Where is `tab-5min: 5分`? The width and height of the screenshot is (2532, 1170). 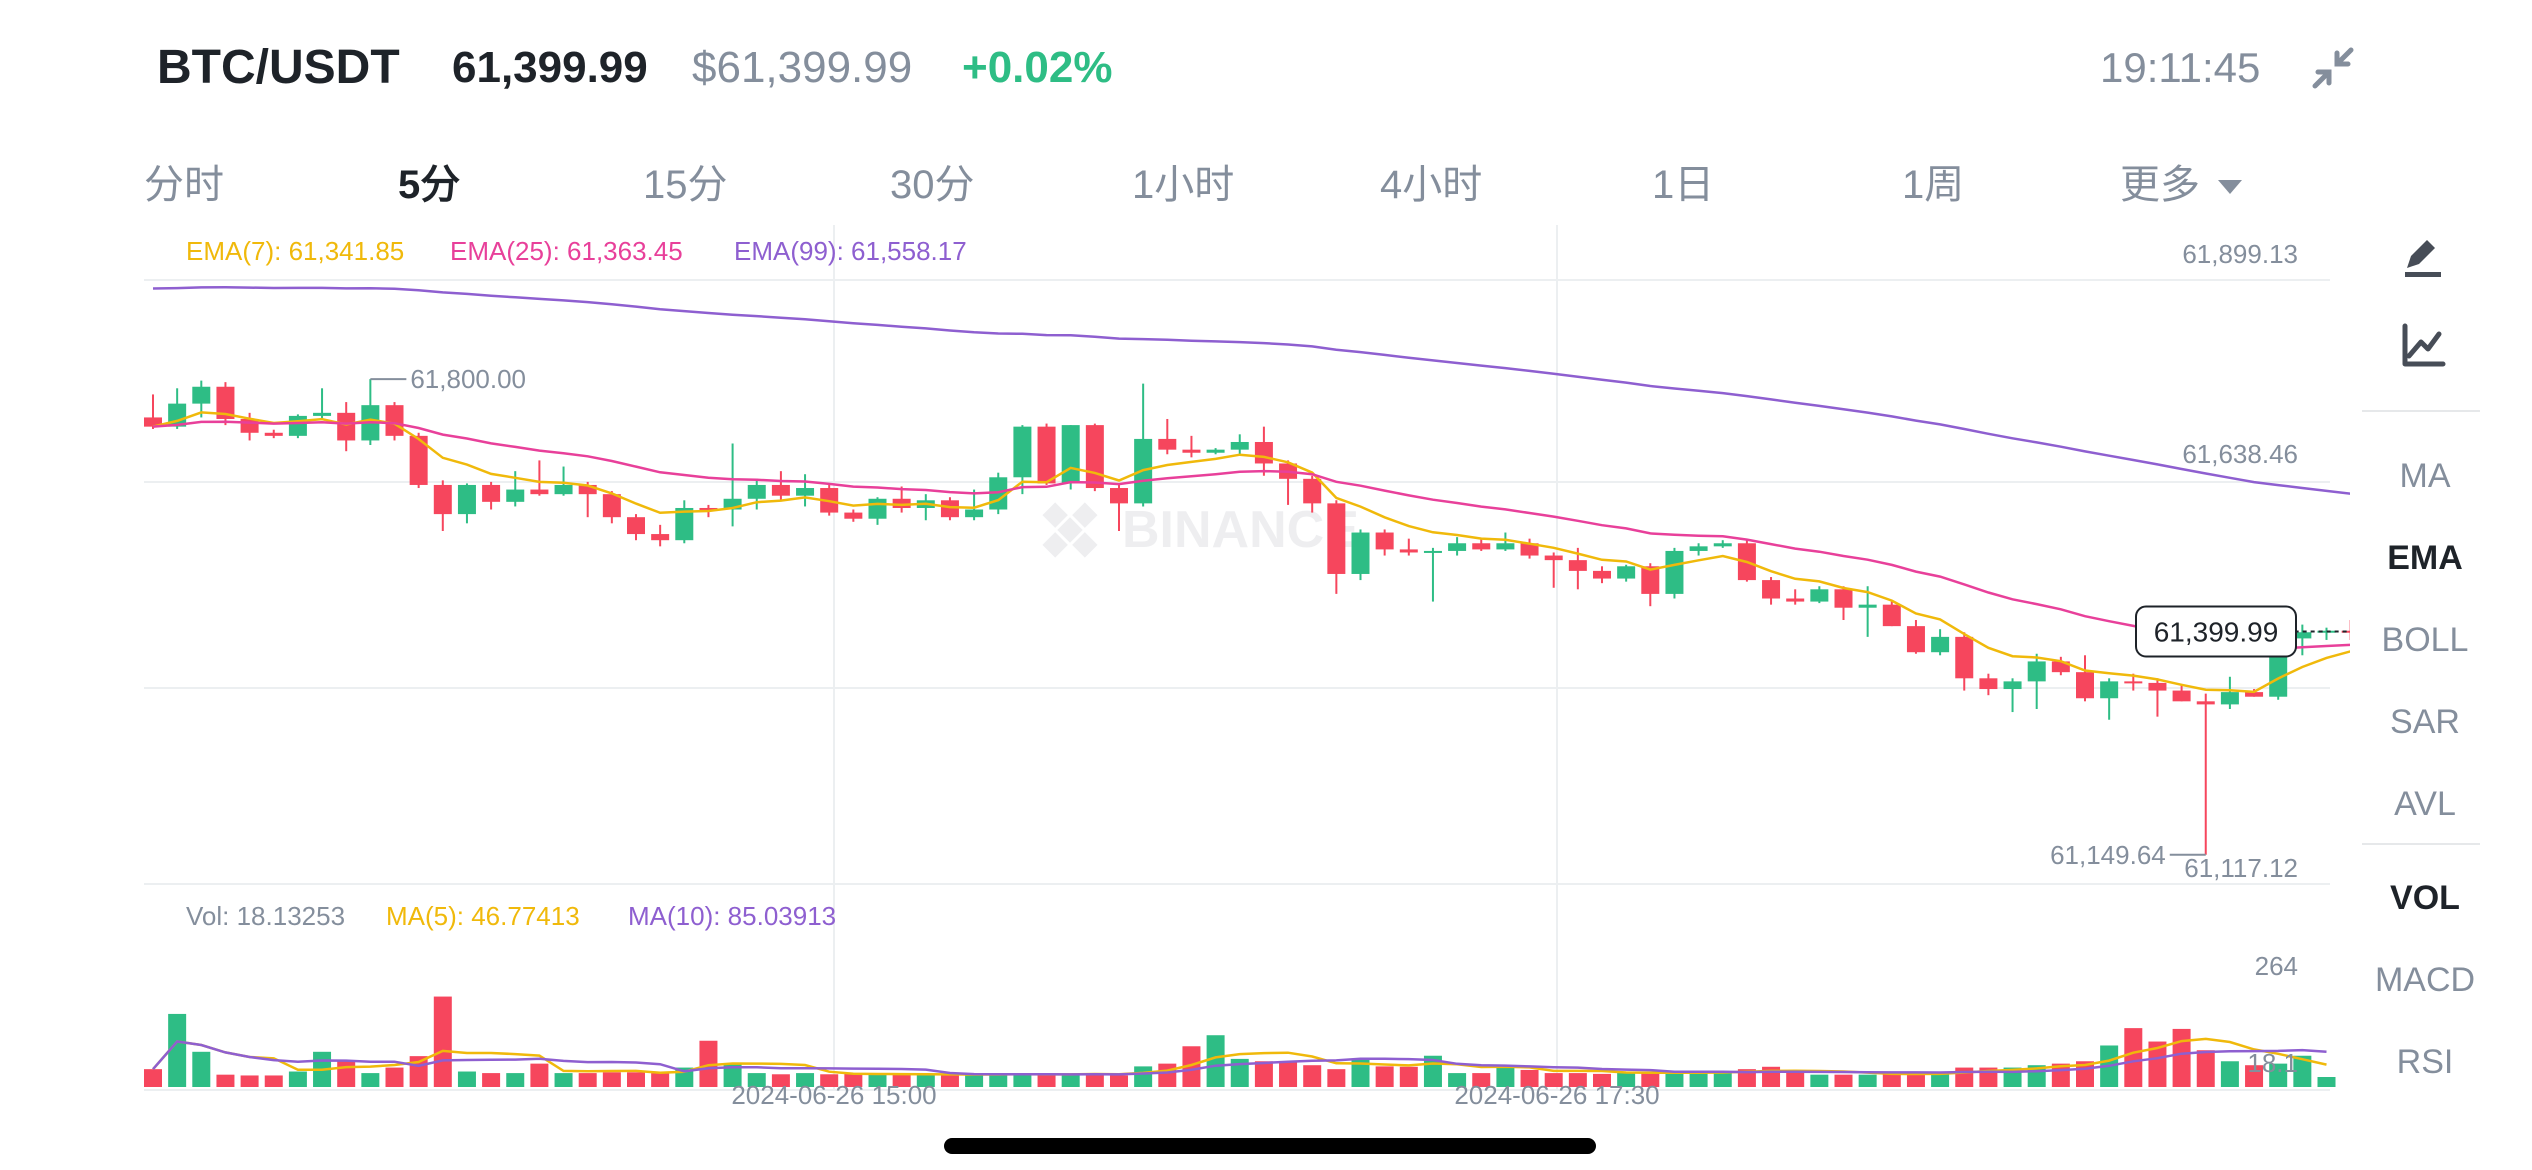
tab-5min: 5分 is located at coordinates (429, 185).